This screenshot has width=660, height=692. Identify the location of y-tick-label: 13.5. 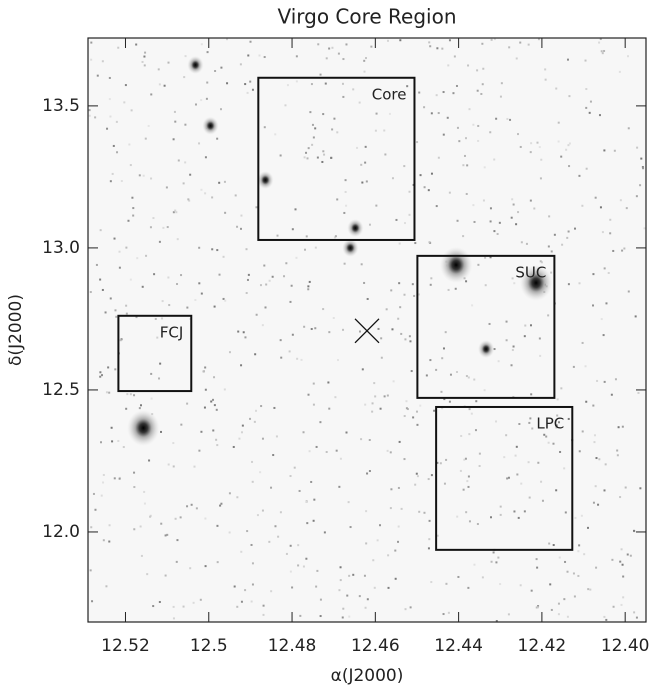
(61, 106).